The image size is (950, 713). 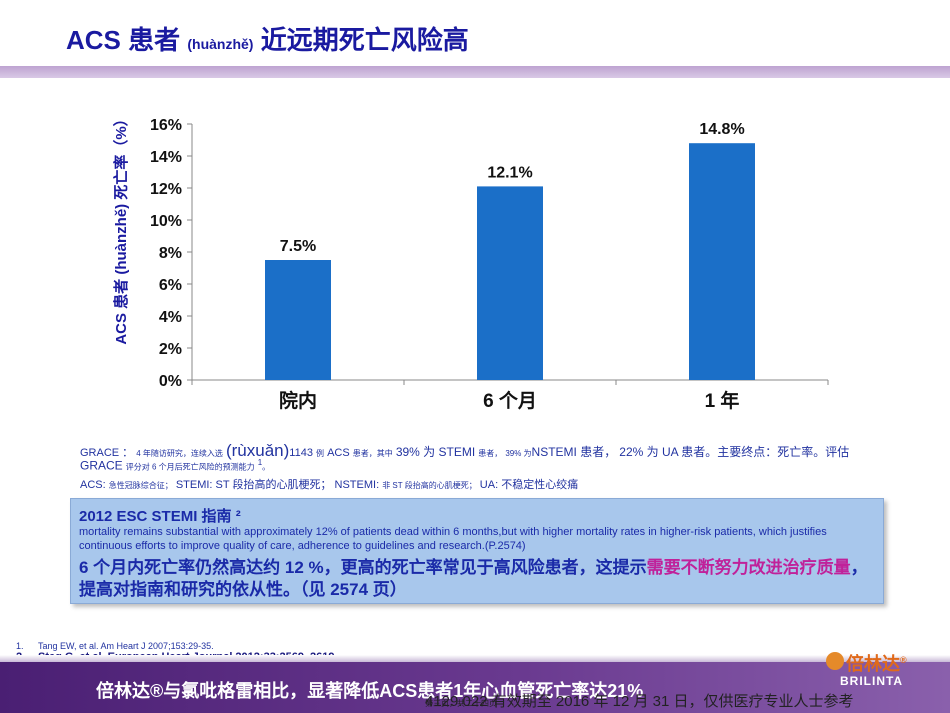 I want to click on footer-fade, so click(x=475, y=659).